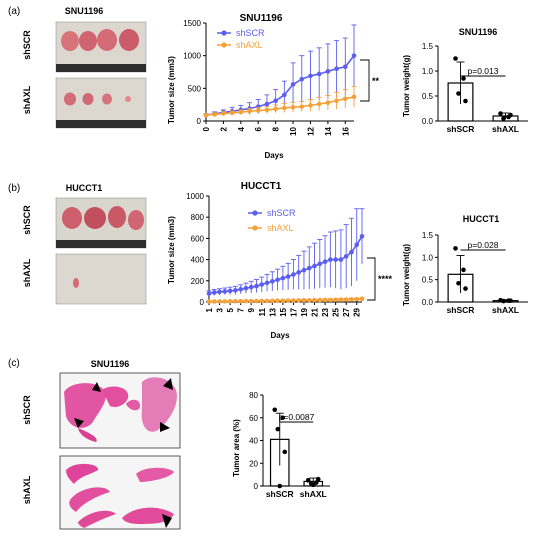 This screenshot has height=536, width=550. What do you see at coordinates (209, 309) in the screenshot?
I see `x-tick-label: 1` at bounding box center [209, 309].